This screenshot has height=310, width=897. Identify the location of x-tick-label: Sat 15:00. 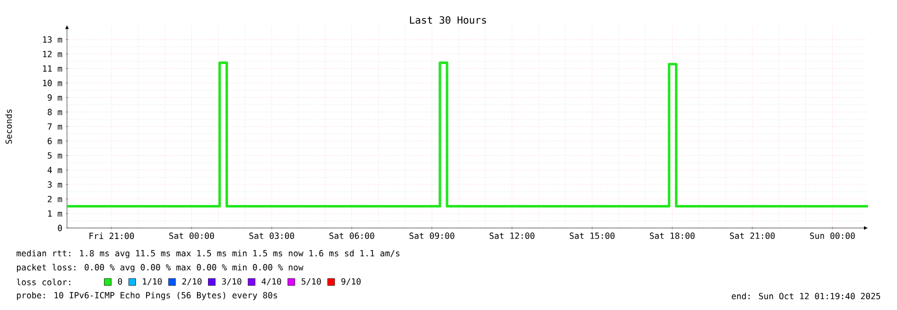
(592, 235).